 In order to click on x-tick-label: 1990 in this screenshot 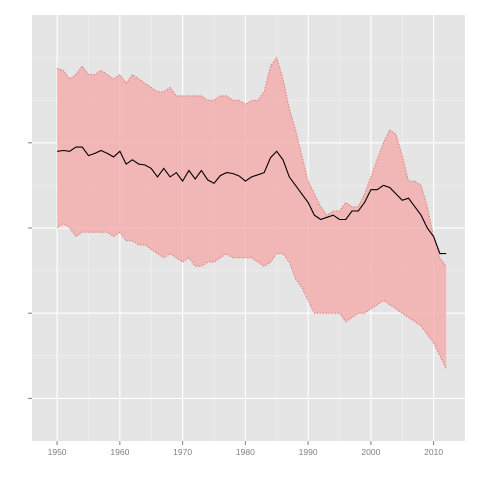, I will do `click(308, 452)`.